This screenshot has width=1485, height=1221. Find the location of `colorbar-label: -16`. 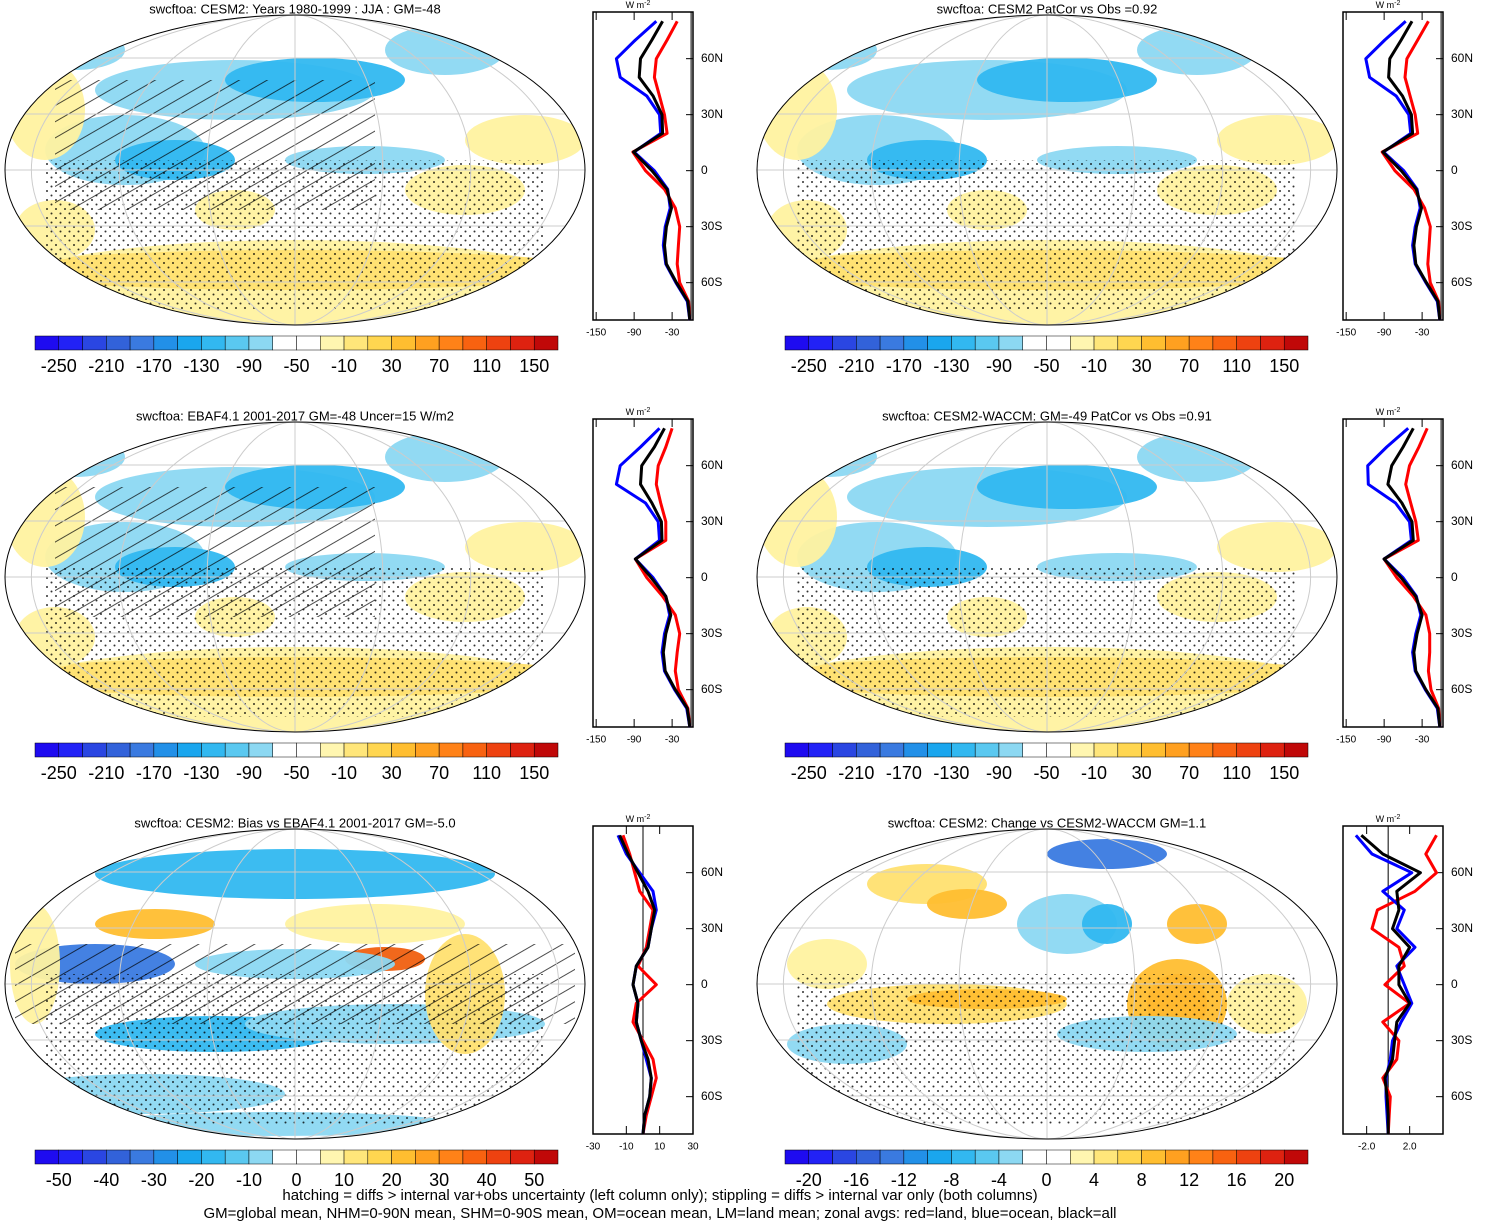

colorbar-label: -16 is located at coordinates (856, 1180).